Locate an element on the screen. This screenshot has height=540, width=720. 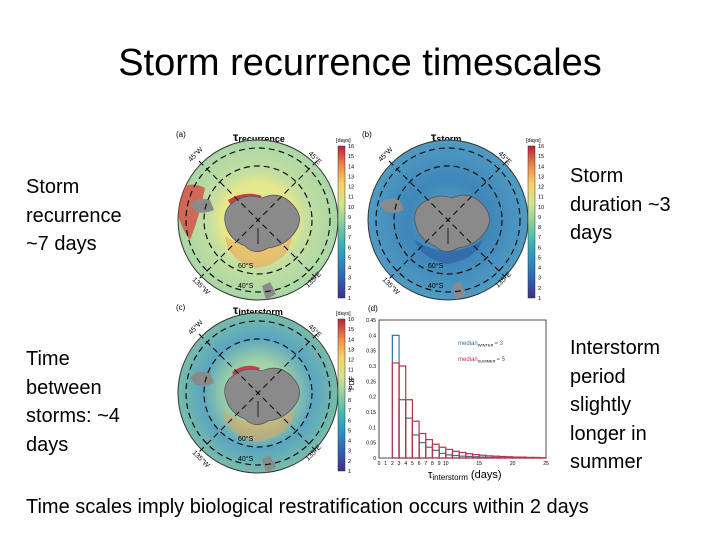
x-tick-label: 5 is located at coordinates (412, 464).